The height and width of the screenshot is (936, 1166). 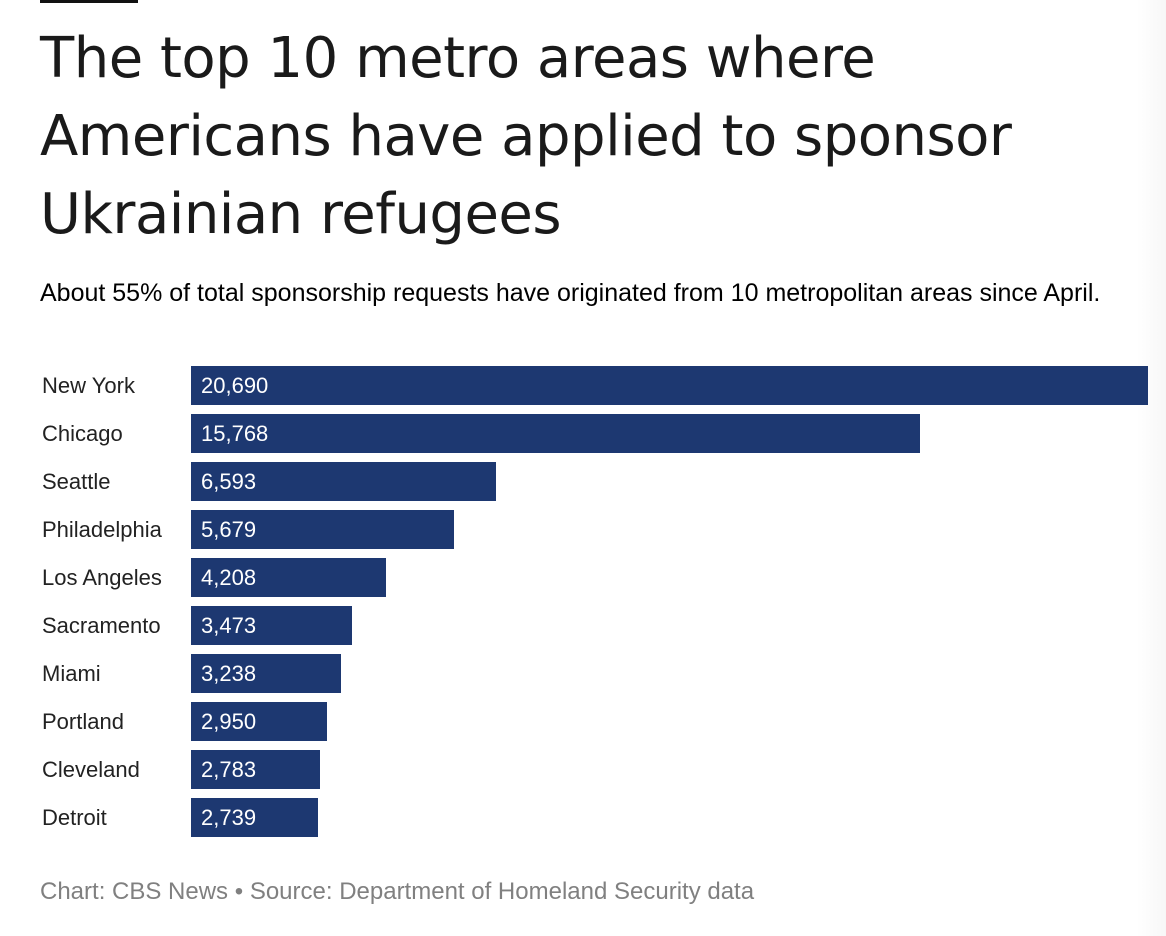 I want to click on top-rule, so click(x=89, y=1).